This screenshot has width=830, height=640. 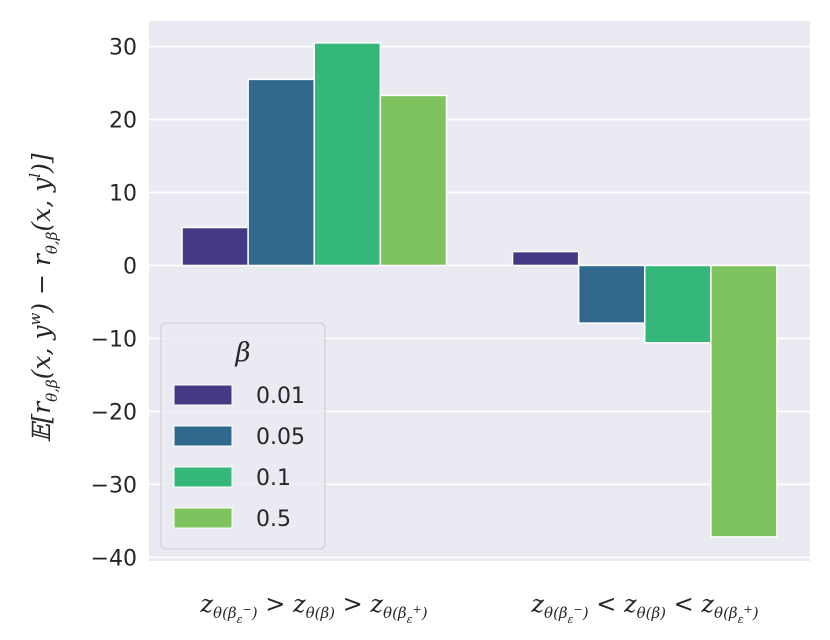 I want to click on bar-0.01-cat2, so click(x=545, y=258).